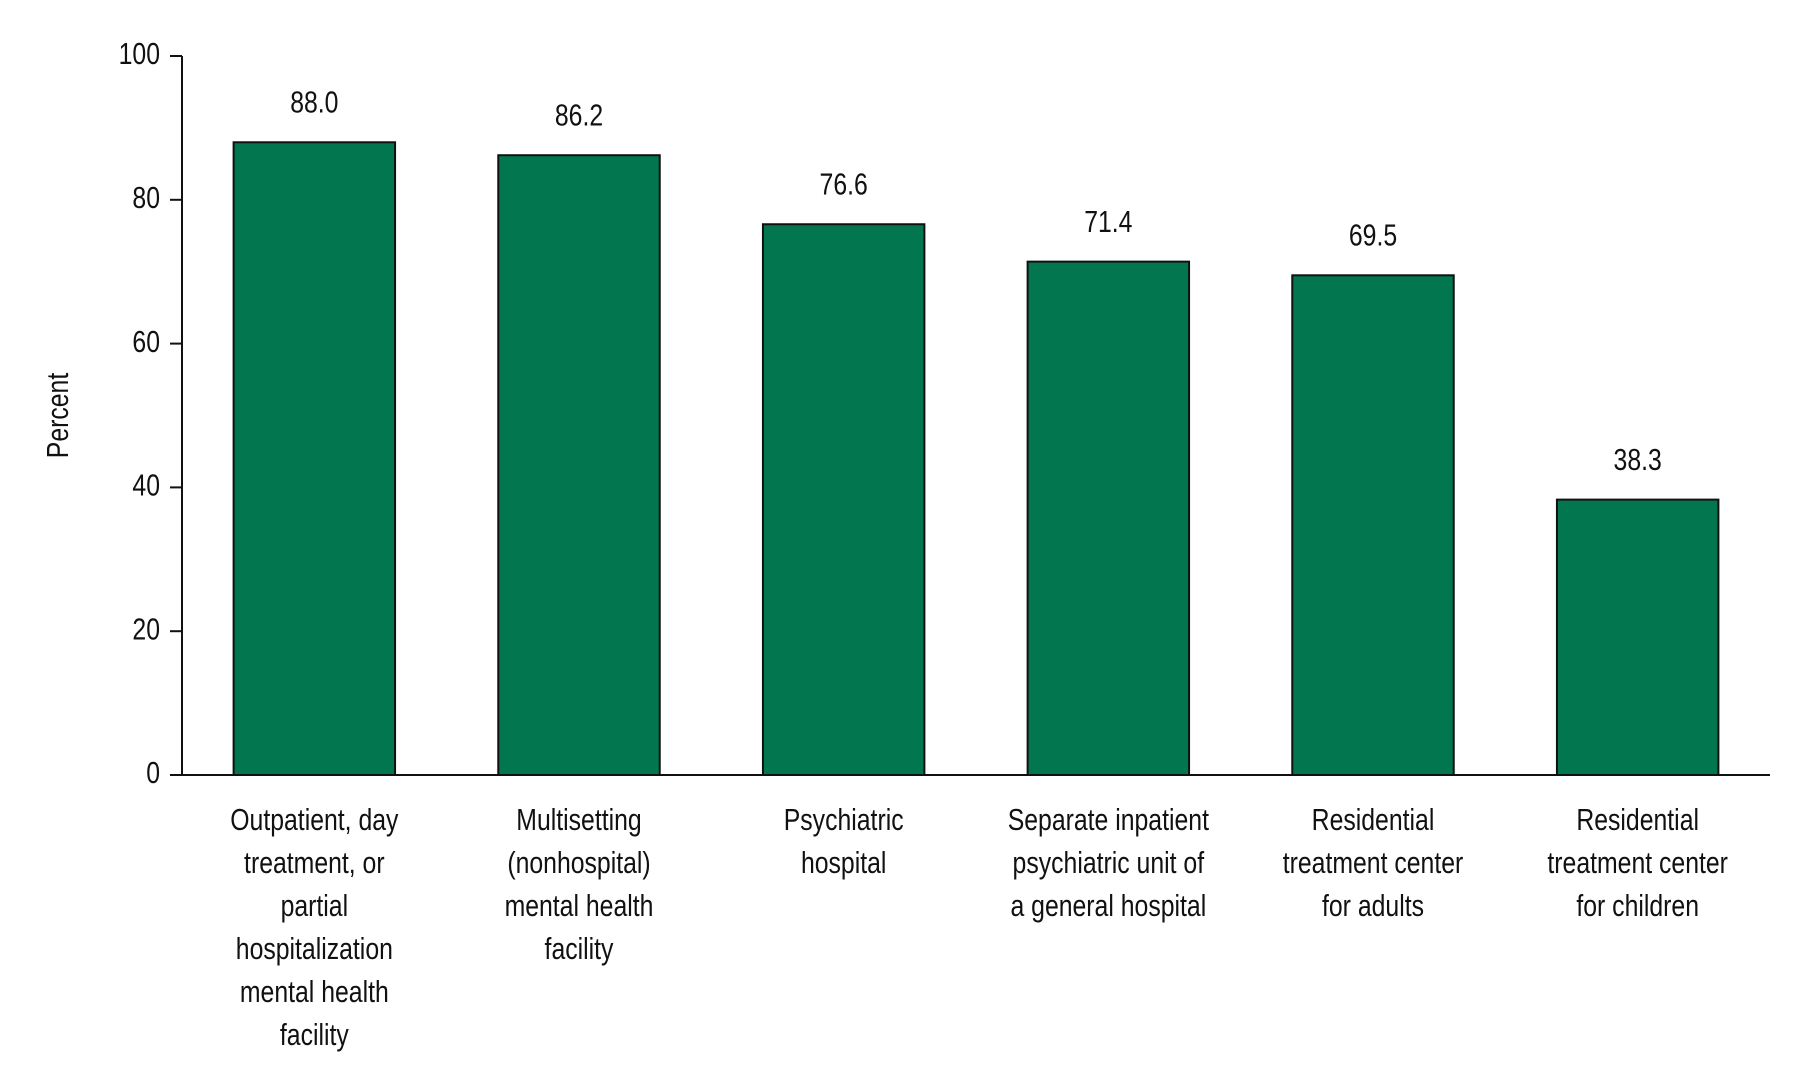  I want to click on x-tick-label: (nonhospital), so click(578, 863).